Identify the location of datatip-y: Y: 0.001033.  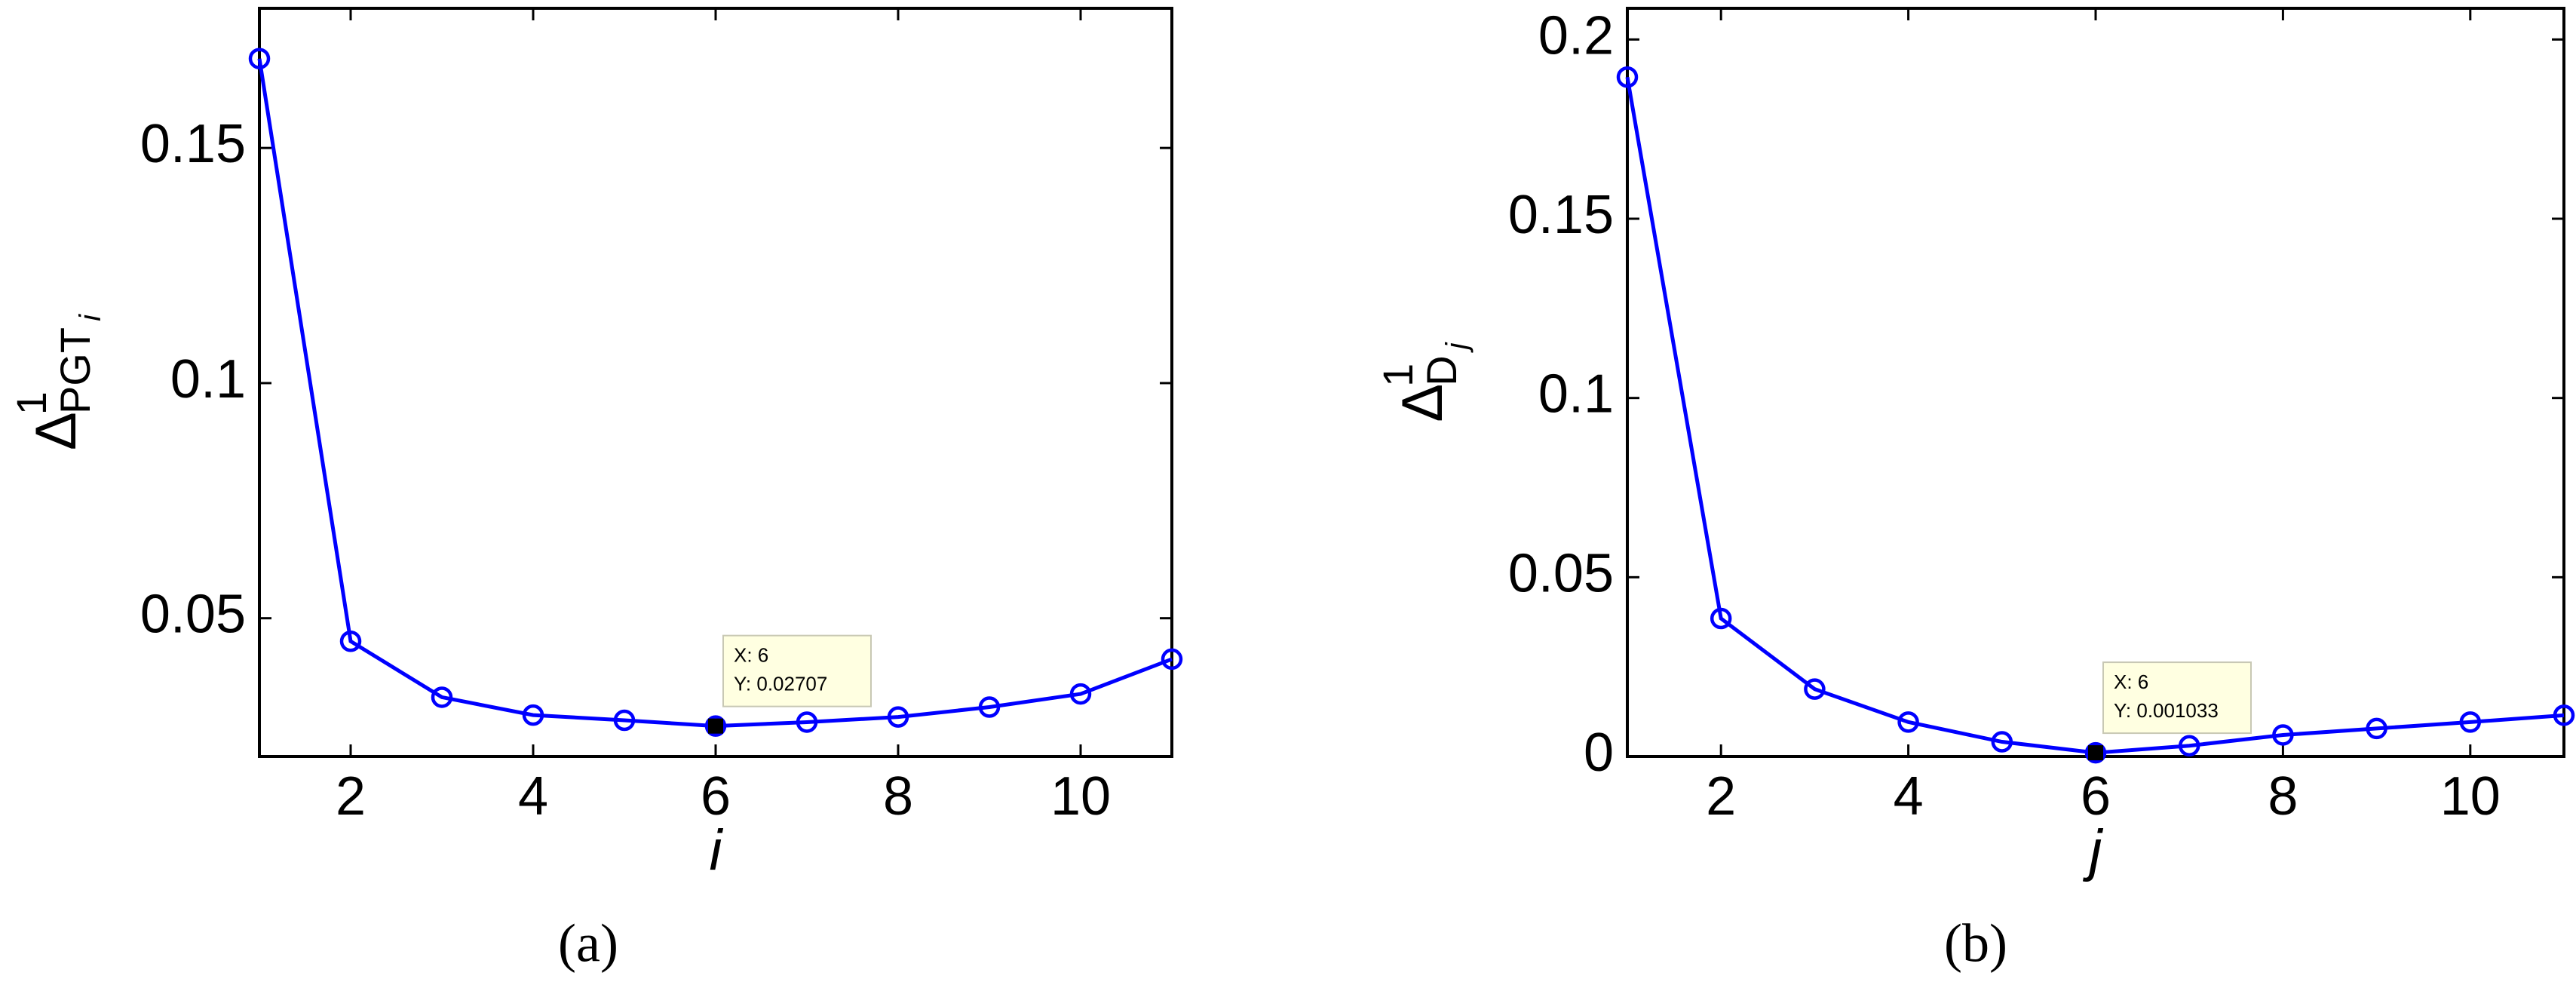
(2166, 711).